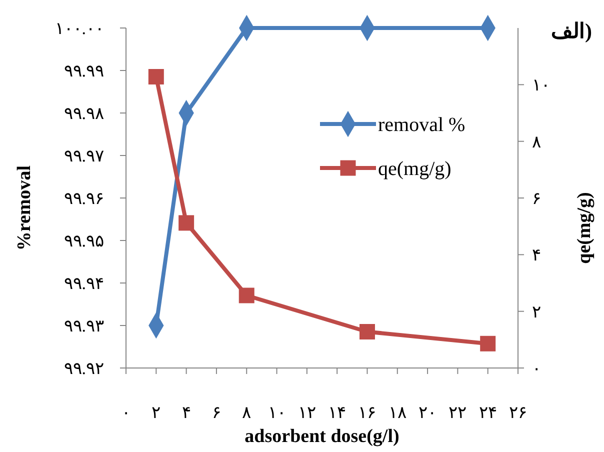  I want to click on x-tick-label: ۰, so click(126, 412).